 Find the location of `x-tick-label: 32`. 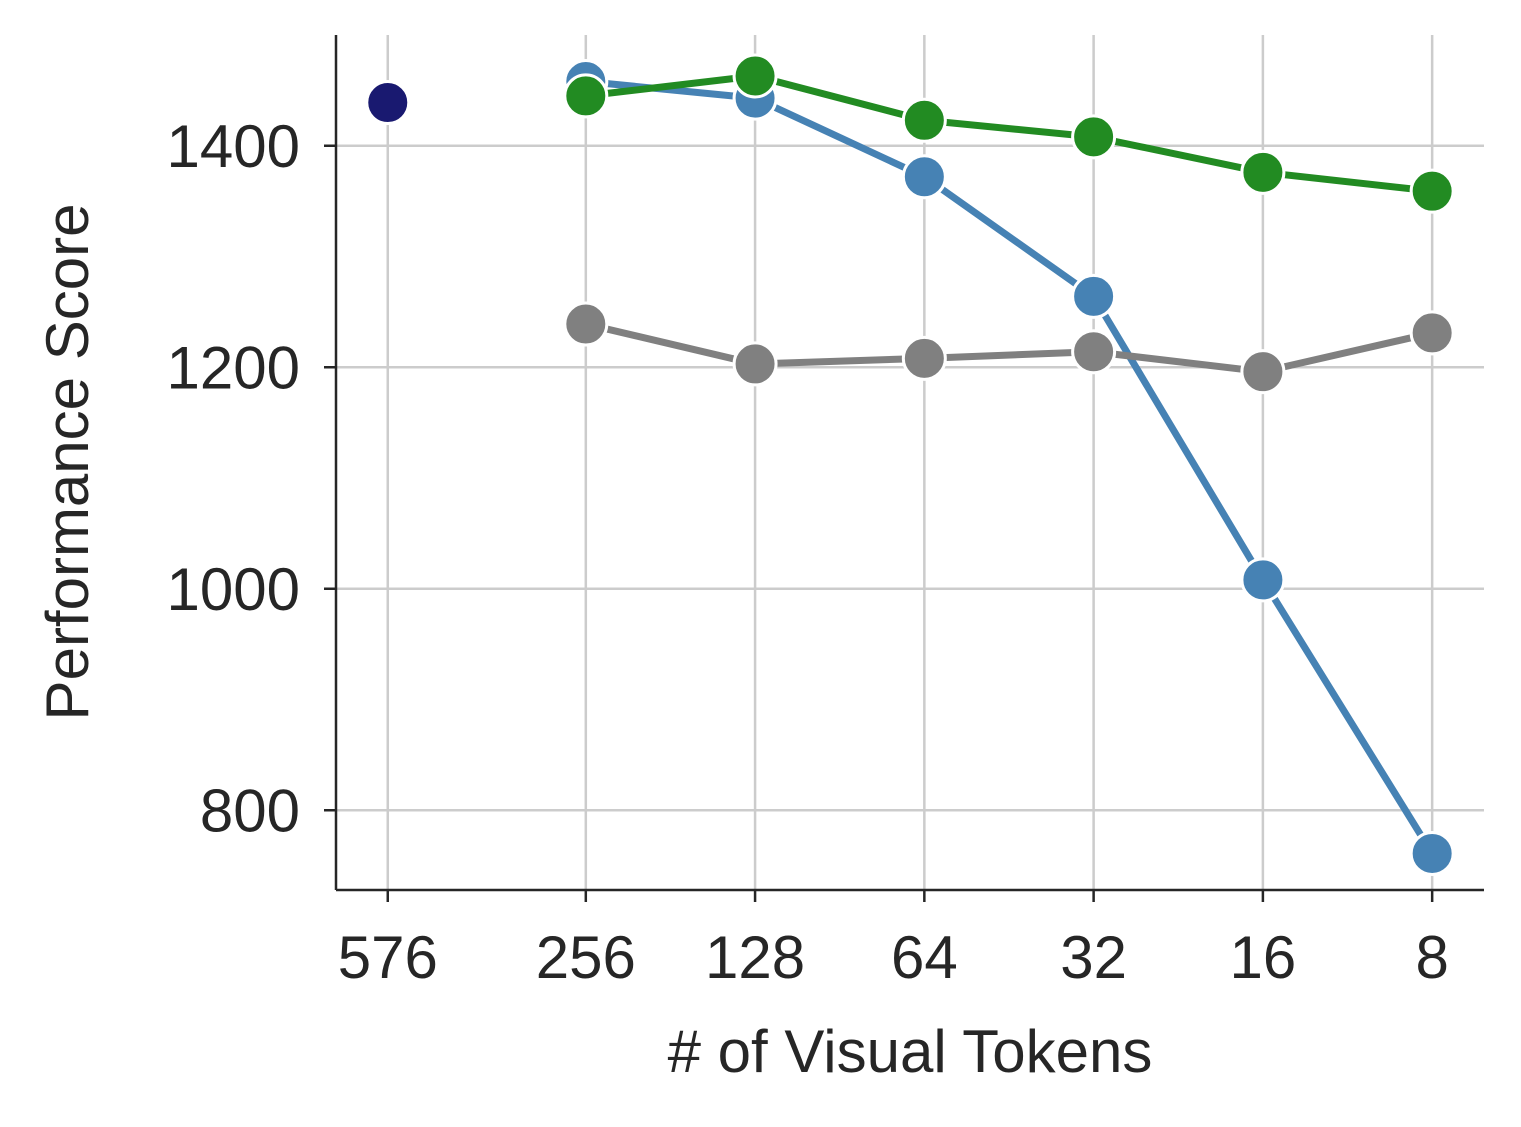

x-tick-label: 32 is located at coordinates (1093, 957).